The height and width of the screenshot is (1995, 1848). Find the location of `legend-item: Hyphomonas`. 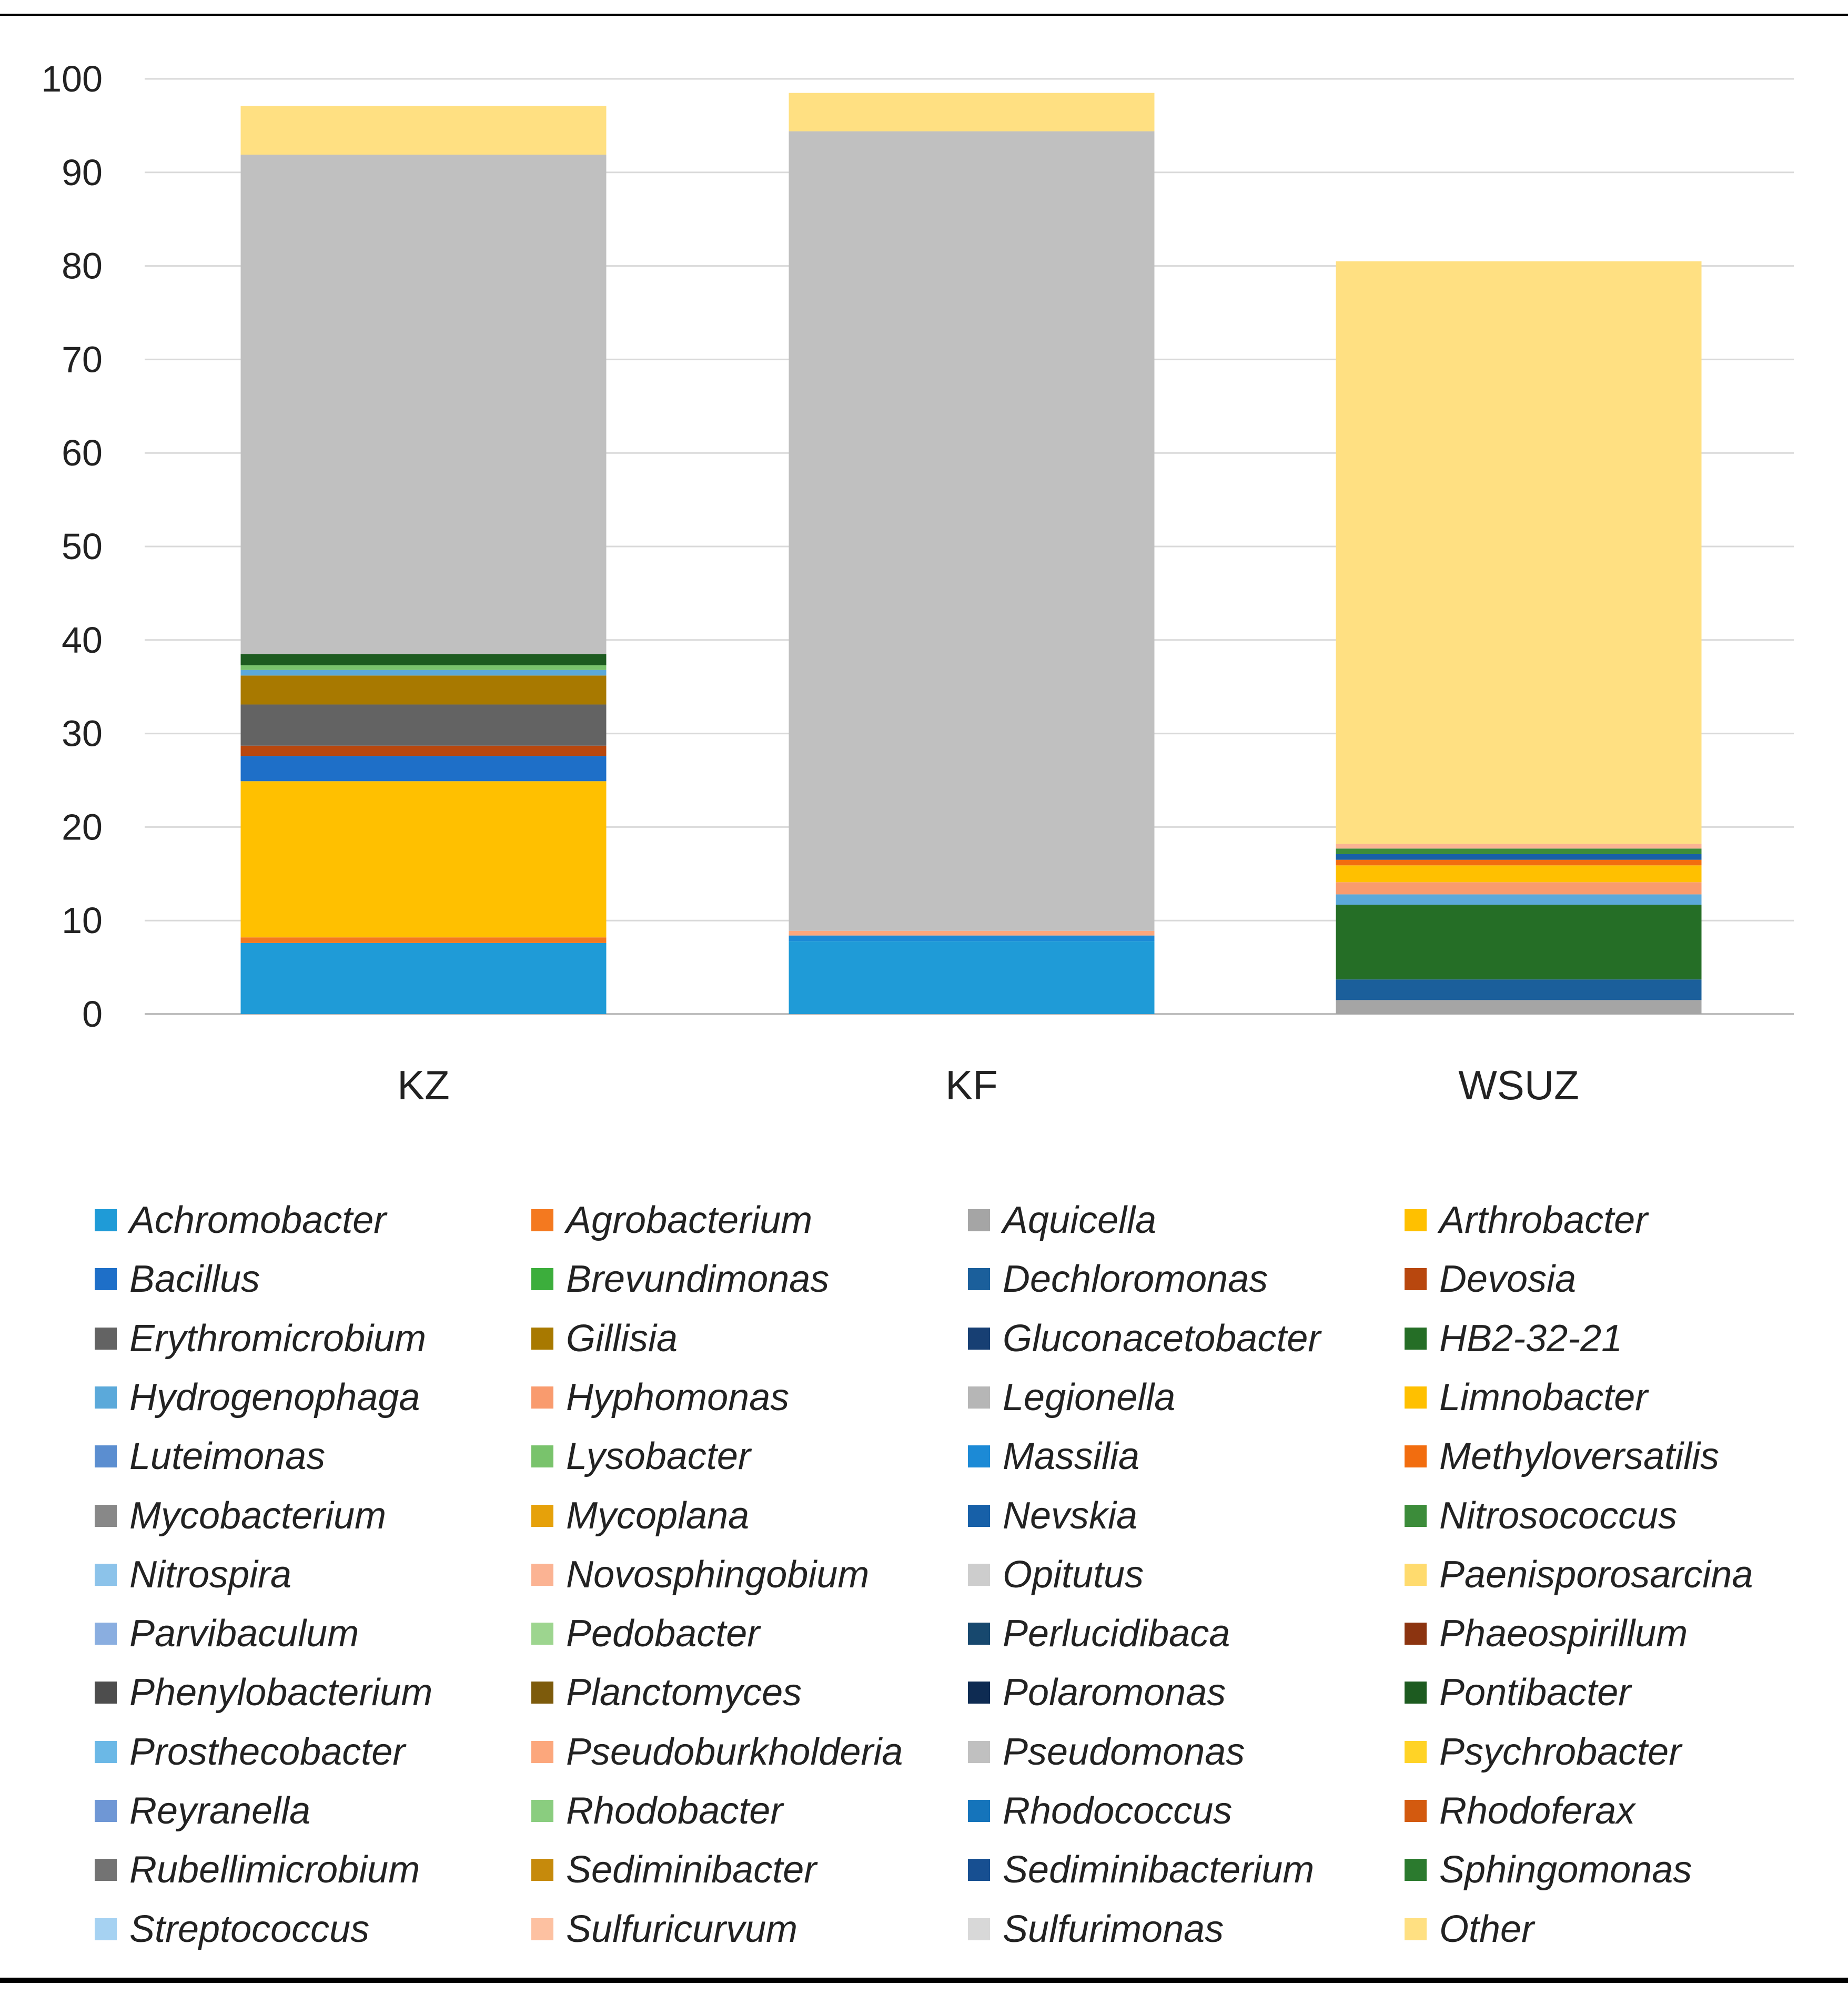

legend-item: Hyphomonas is located at coordinates (660, 1398).